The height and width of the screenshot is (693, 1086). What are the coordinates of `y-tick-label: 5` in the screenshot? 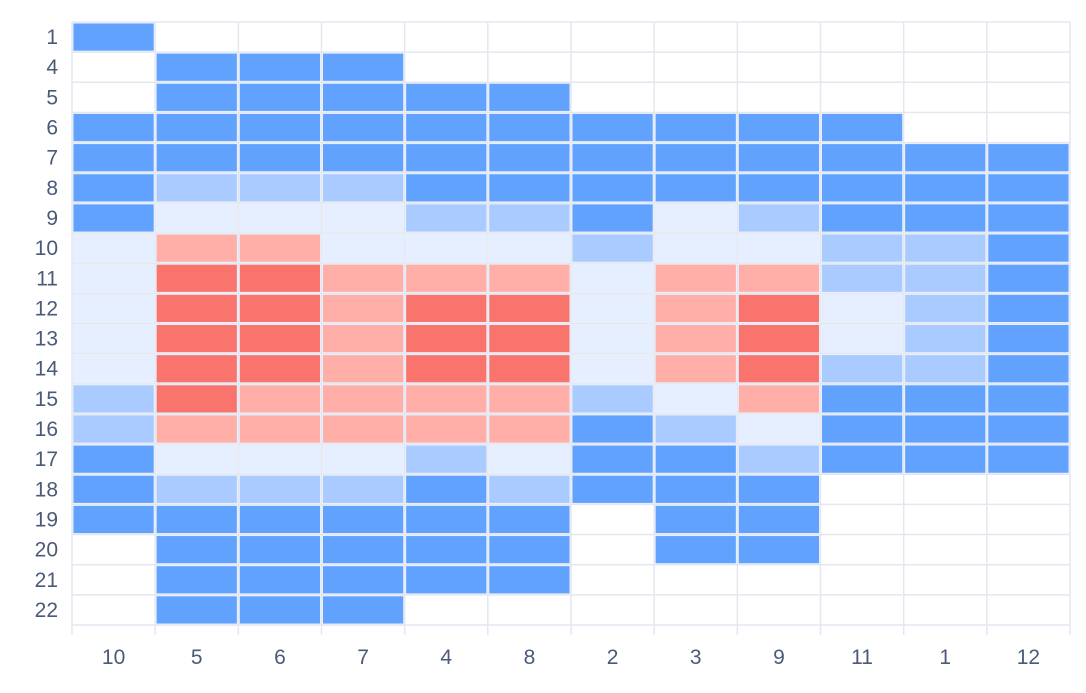 It's located at (52, 97).